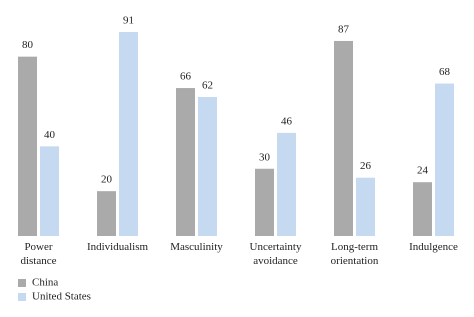  What do you see at coordinates (38, 254) in the screenshot?
I see `x-tick-label: Power distance` at bounding box center [38, 254].